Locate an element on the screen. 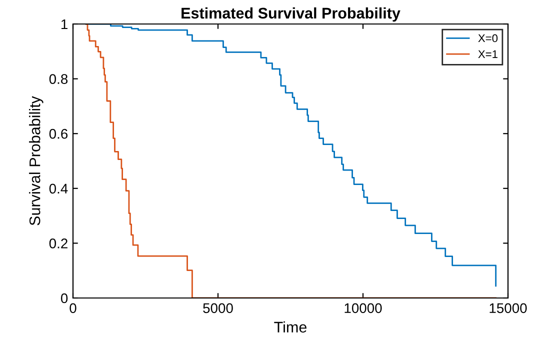 The height and width of the screenshot is (337, 560). y-tick-label: 1 is located at coordinates (64, 24).